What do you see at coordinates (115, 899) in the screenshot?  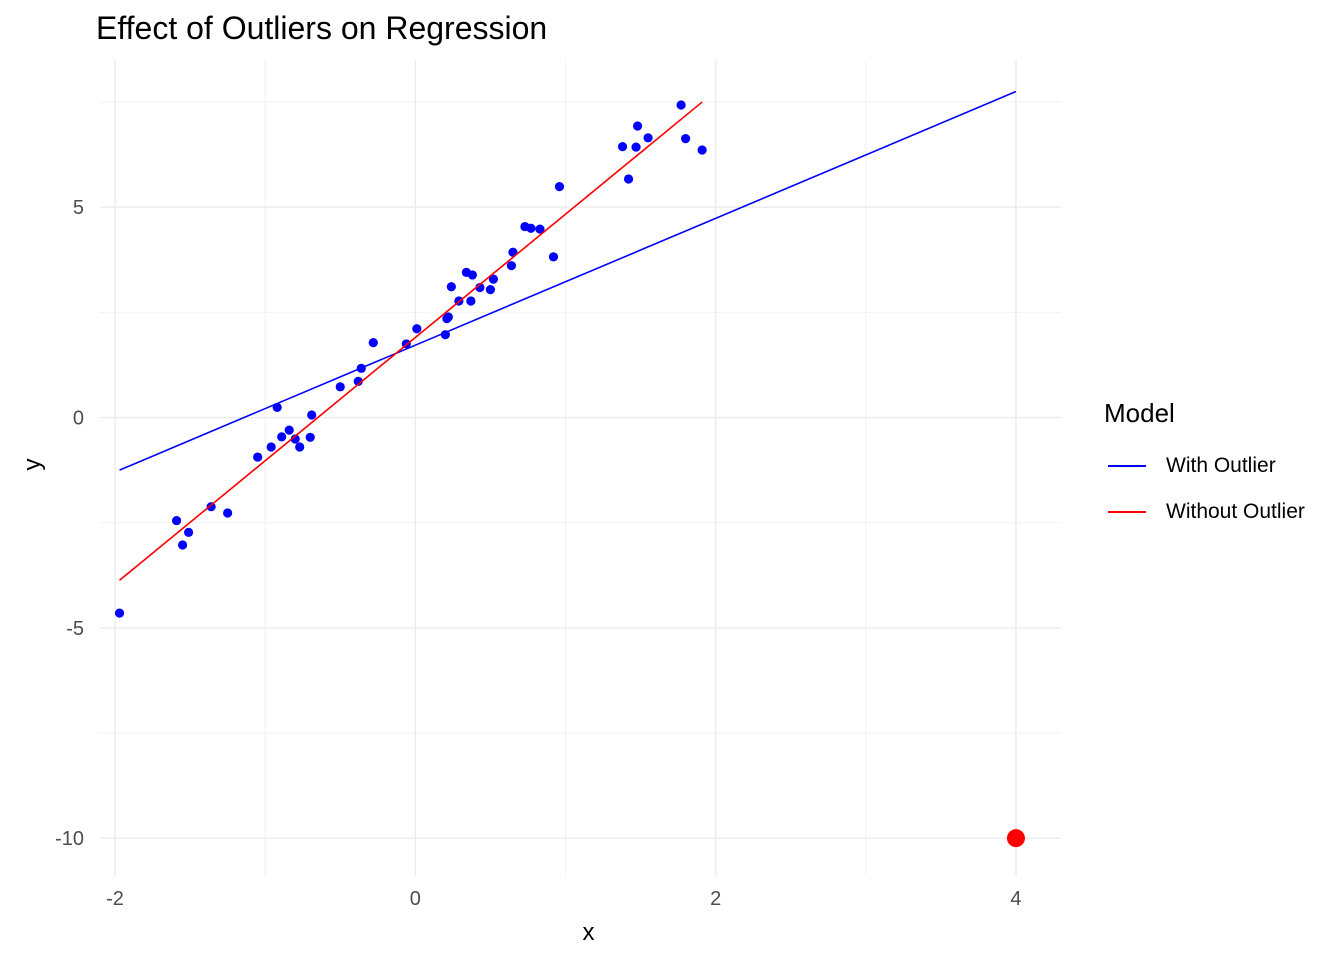 I see `x-tick-label: -2` at bounding box center [115, 899].